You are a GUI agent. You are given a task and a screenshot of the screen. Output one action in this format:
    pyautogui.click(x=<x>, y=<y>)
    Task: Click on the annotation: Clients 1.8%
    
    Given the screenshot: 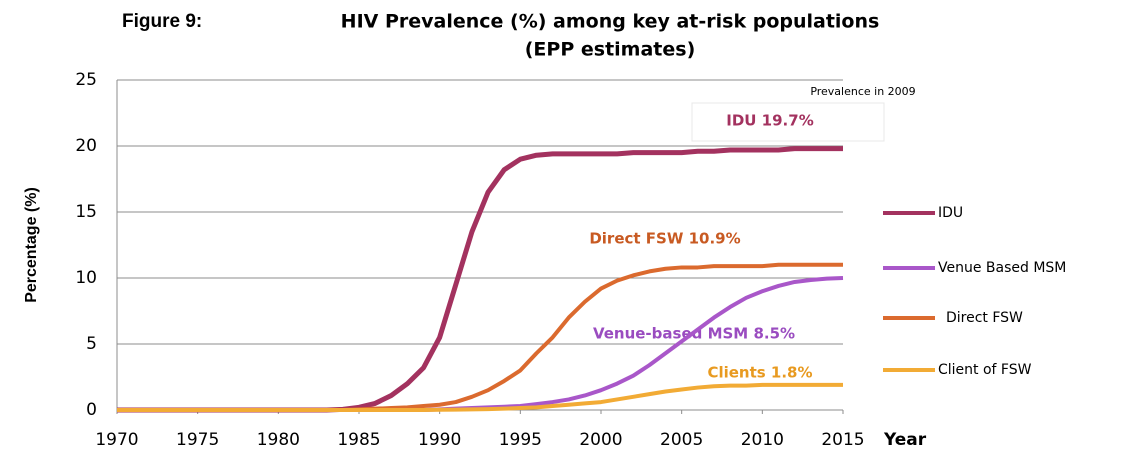 What is the action you would take?
    pyautogui.click(x=759, y=373)
    